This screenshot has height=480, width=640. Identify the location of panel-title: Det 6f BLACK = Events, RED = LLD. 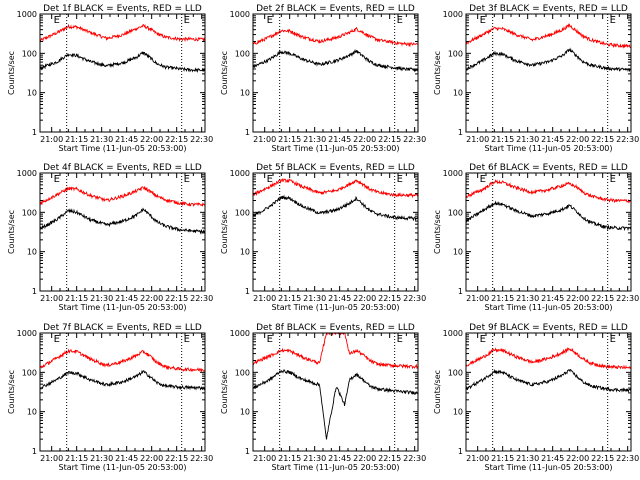
(548, 168).